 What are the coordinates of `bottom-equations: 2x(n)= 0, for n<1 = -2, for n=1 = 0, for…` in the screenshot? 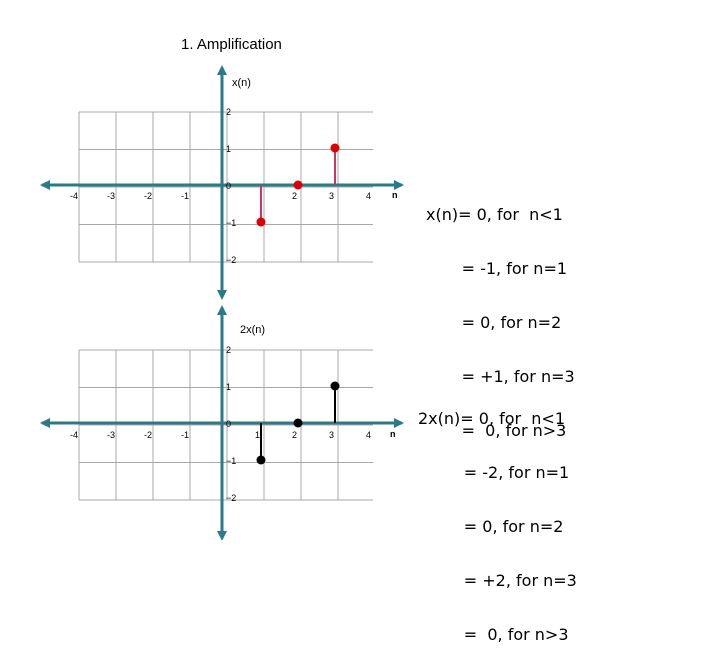 It's located at (497, 518).